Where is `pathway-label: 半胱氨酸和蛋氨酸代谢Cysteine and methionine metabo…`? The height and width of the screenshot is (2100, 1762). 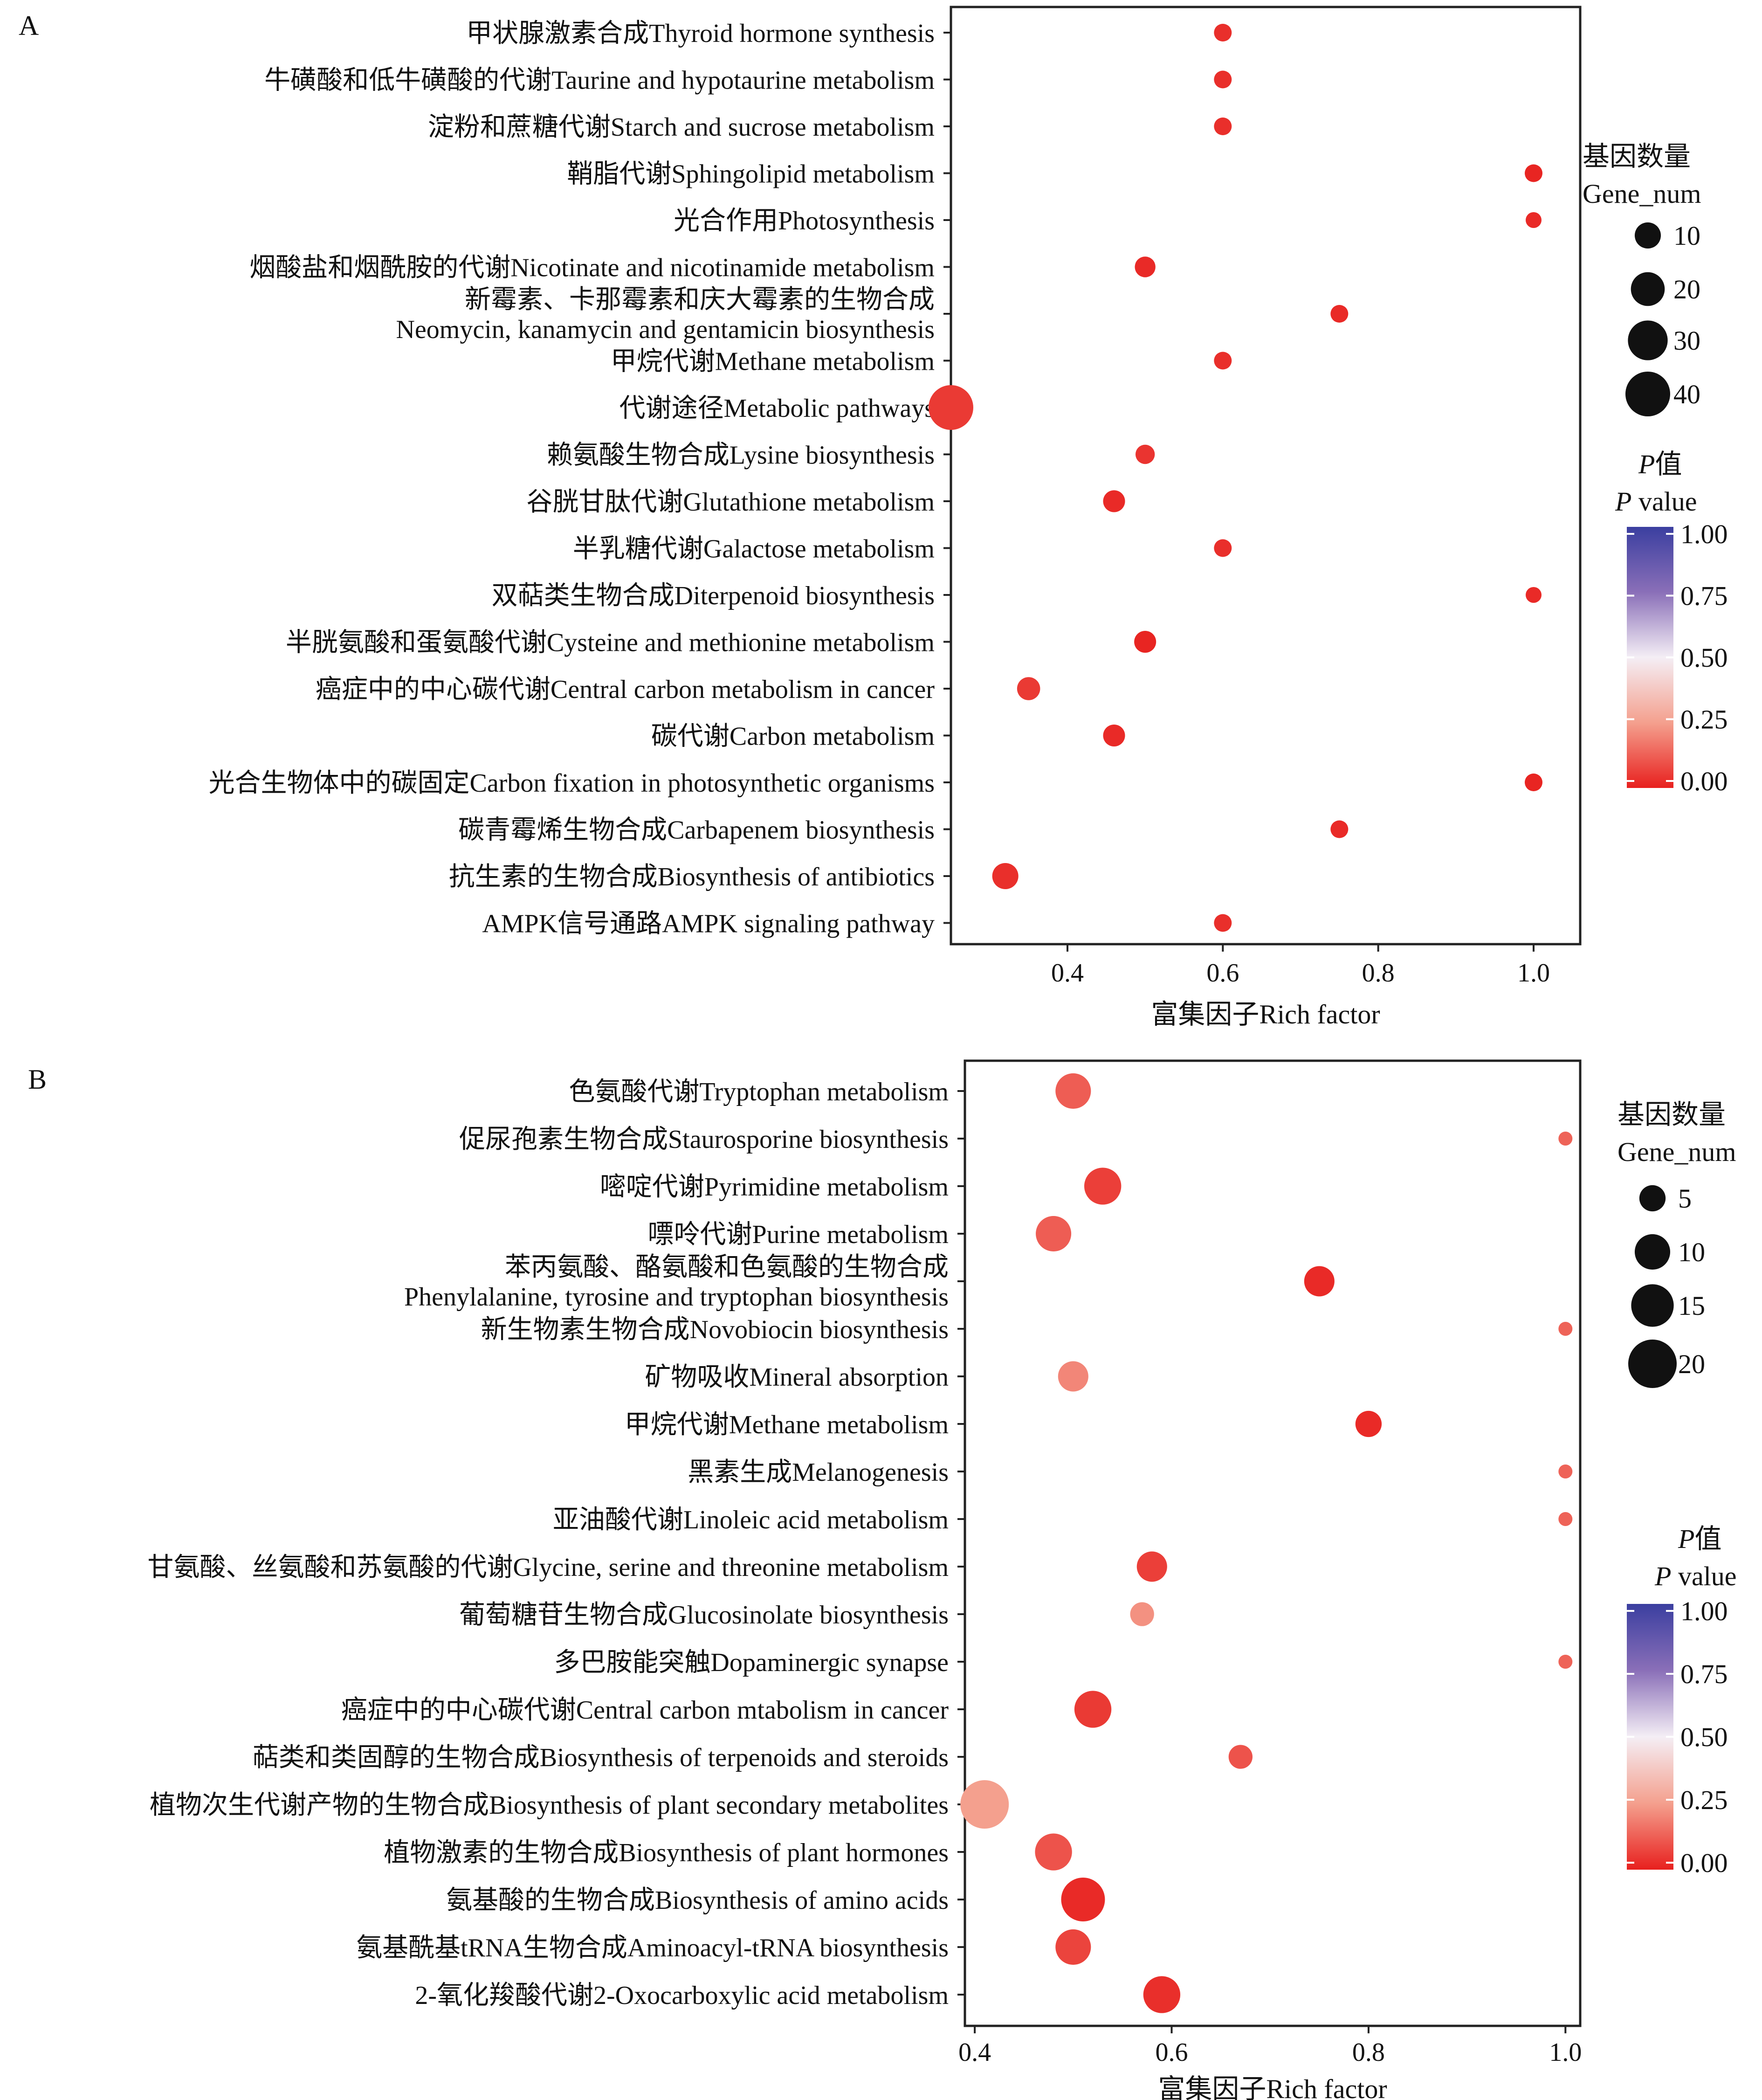 pathway-label: 半胱氨酸和蛋氨酸代谢Cysteine and methionine metabo… is located at coordinates (610, 643).